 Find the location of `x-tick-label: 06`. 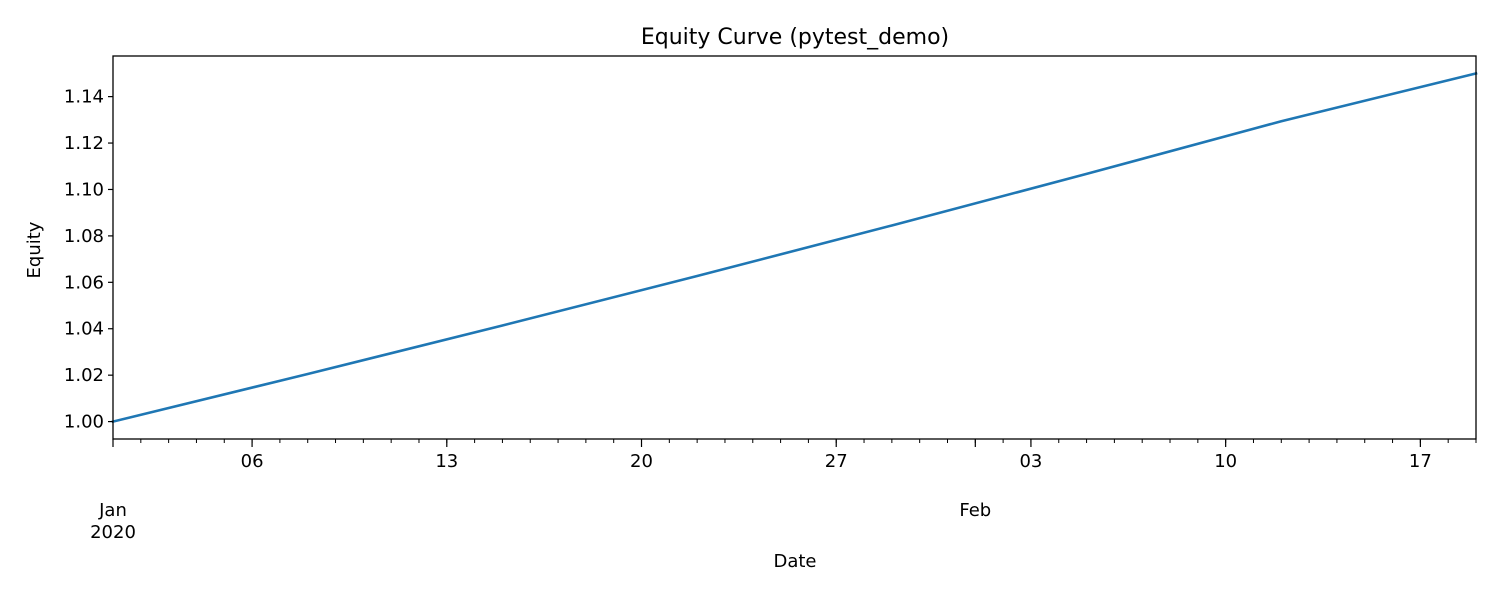

x-tick-label: 06 is located at coordinates (252, 461).